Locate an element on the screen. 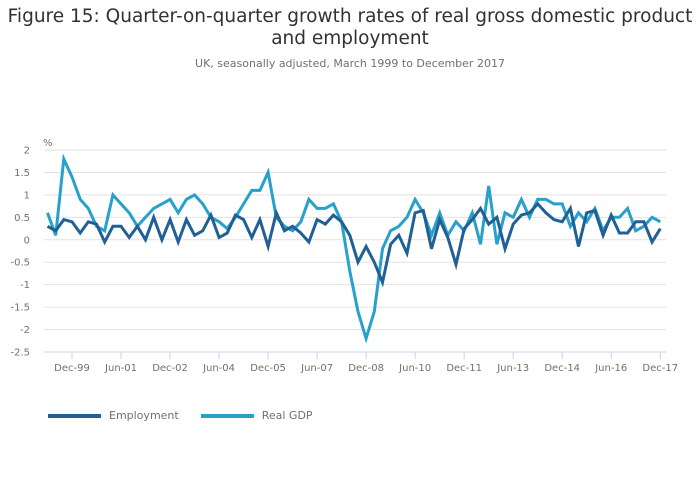  y-tick-label: -1 is located at coordinates (25, 285).